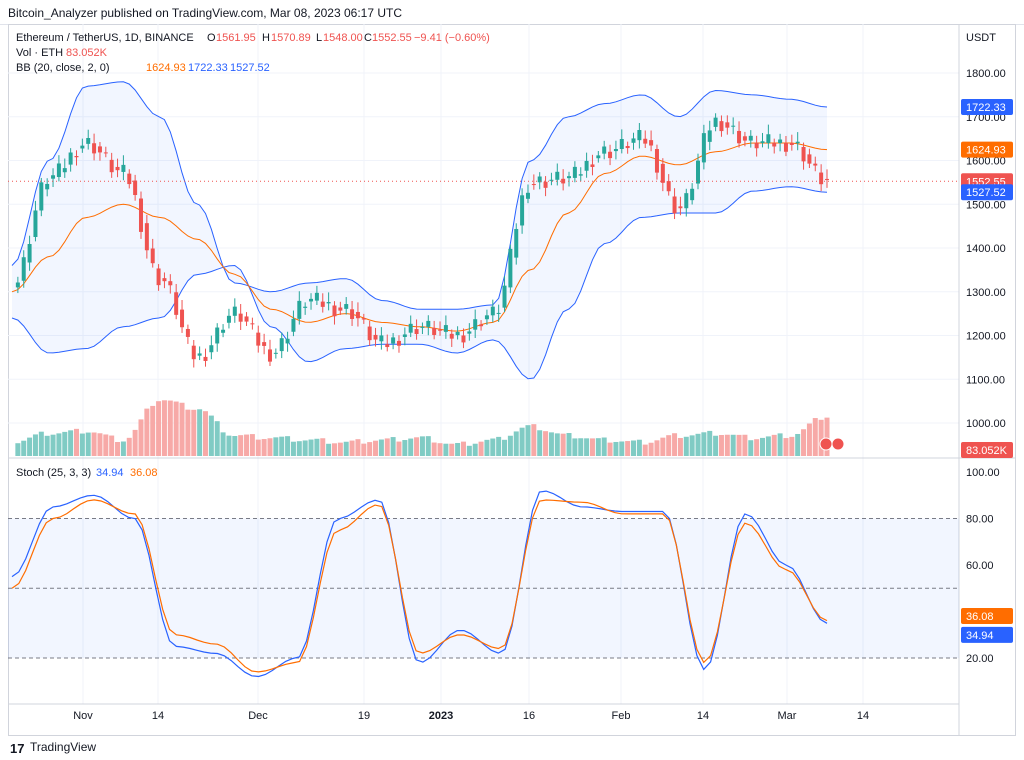  Describe the element at coordinates (17, 748) in the screenshot. I see `tradingview-logo-icon: 17` at that location.